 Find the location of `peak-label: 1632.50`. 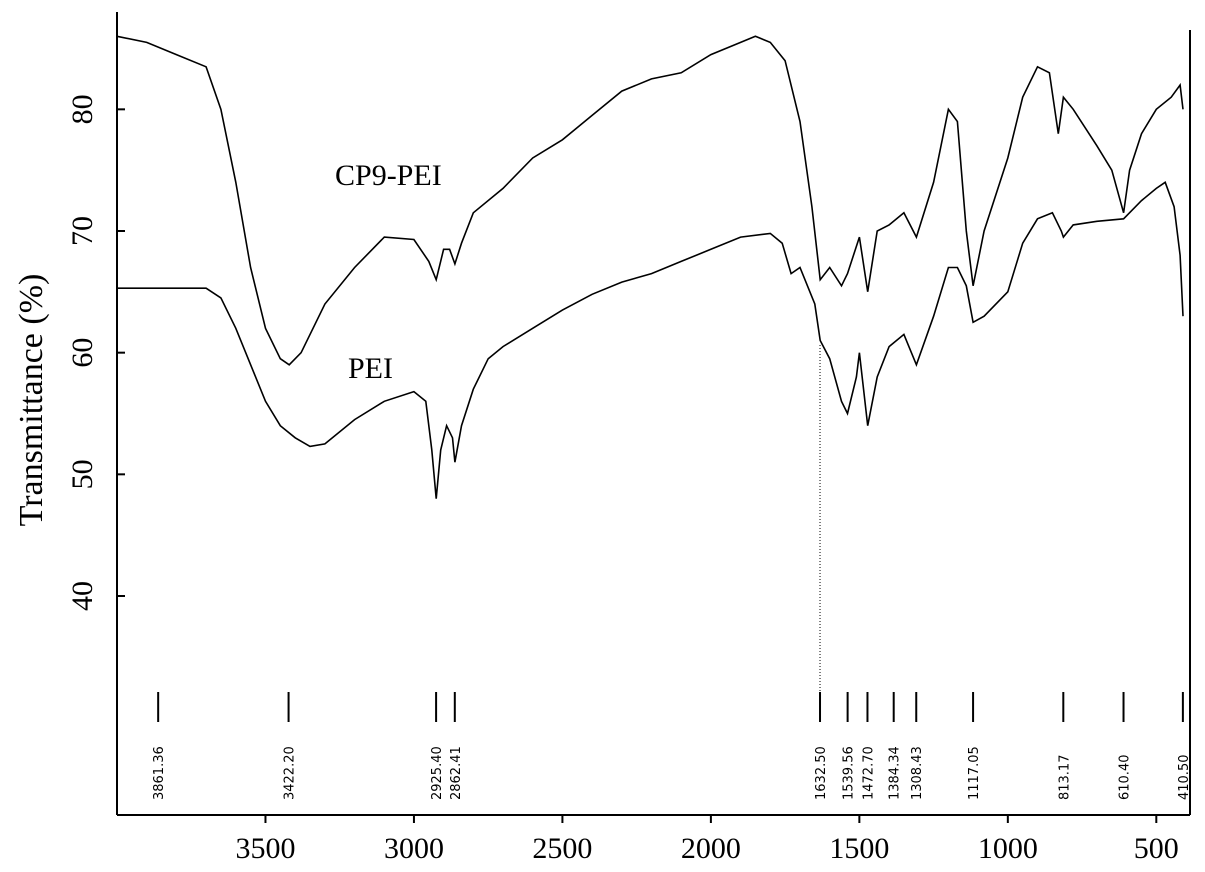

peak-label: 1632.50 is located at coordinates (821, 773).